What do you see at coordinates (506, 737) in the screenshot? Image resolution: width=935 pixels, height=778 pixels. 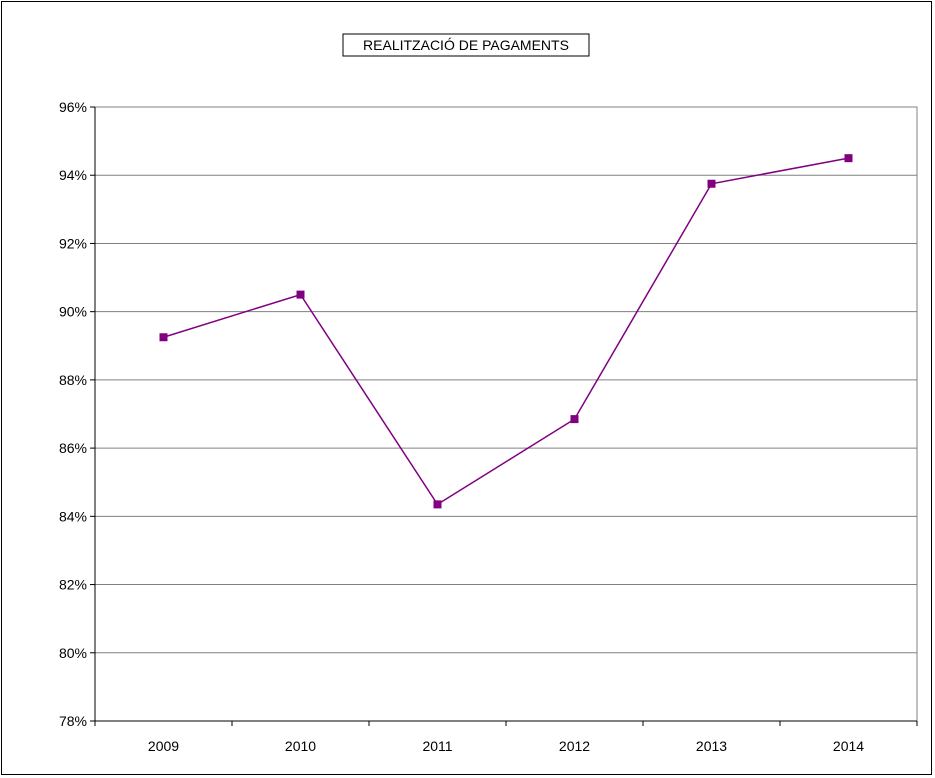 I see `x-axis-ticks: 2009 2010 2011 2012 2013 2014` at bounding box center [506, 737].